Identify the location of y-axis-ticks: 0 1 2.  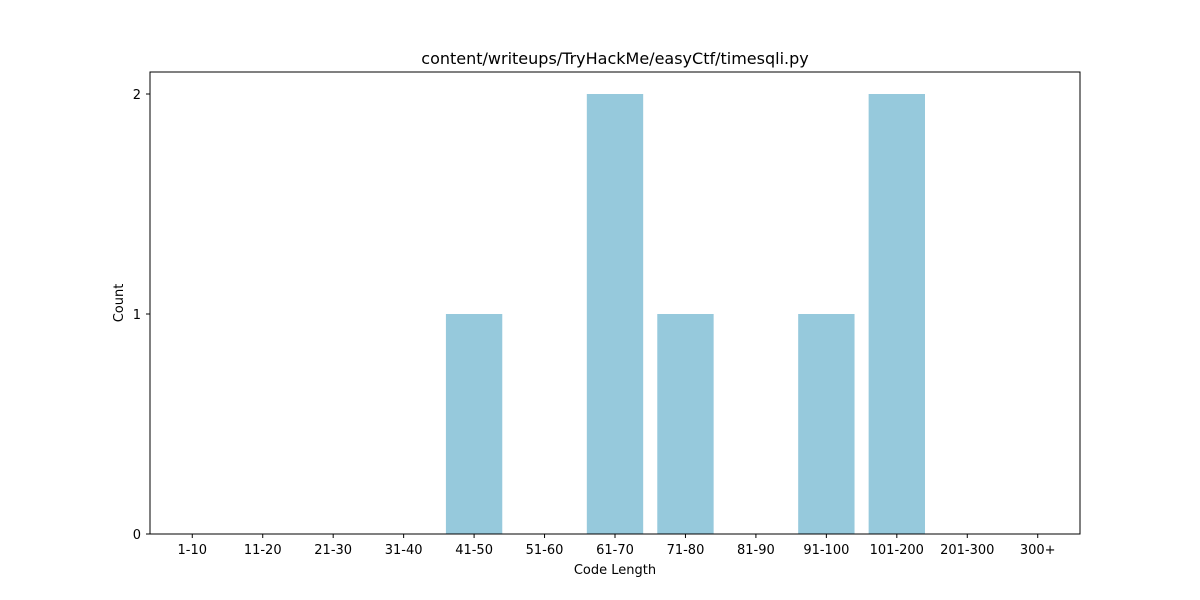
(141, 315).